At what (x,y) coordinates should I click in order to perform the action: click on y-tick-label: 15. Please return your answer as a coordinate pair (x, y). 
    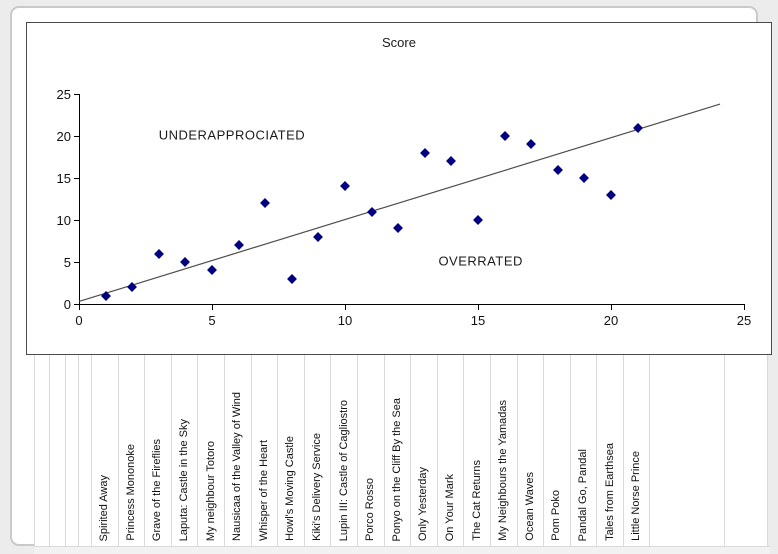
    Looking at the image, I should click on (63, 178).